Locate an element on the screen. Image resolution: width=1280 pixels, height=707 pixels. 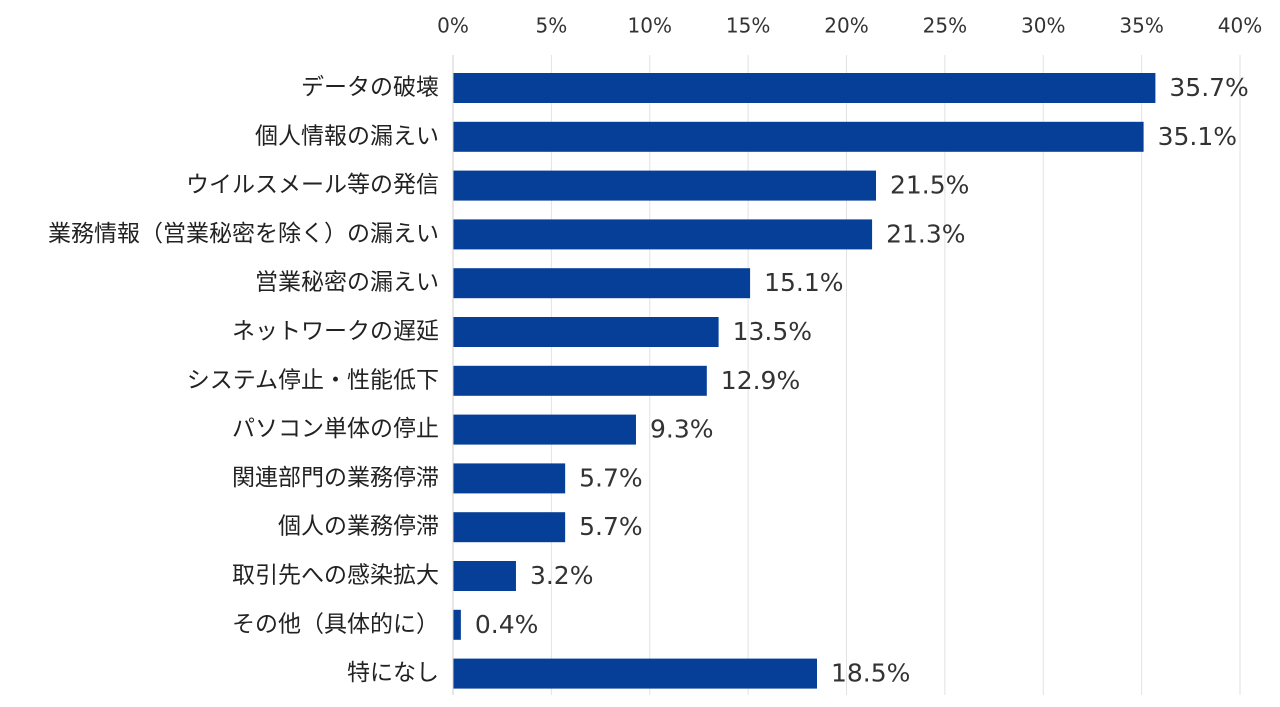
category-label: 個人情報の漏えい is located at coordinates (347, 136).